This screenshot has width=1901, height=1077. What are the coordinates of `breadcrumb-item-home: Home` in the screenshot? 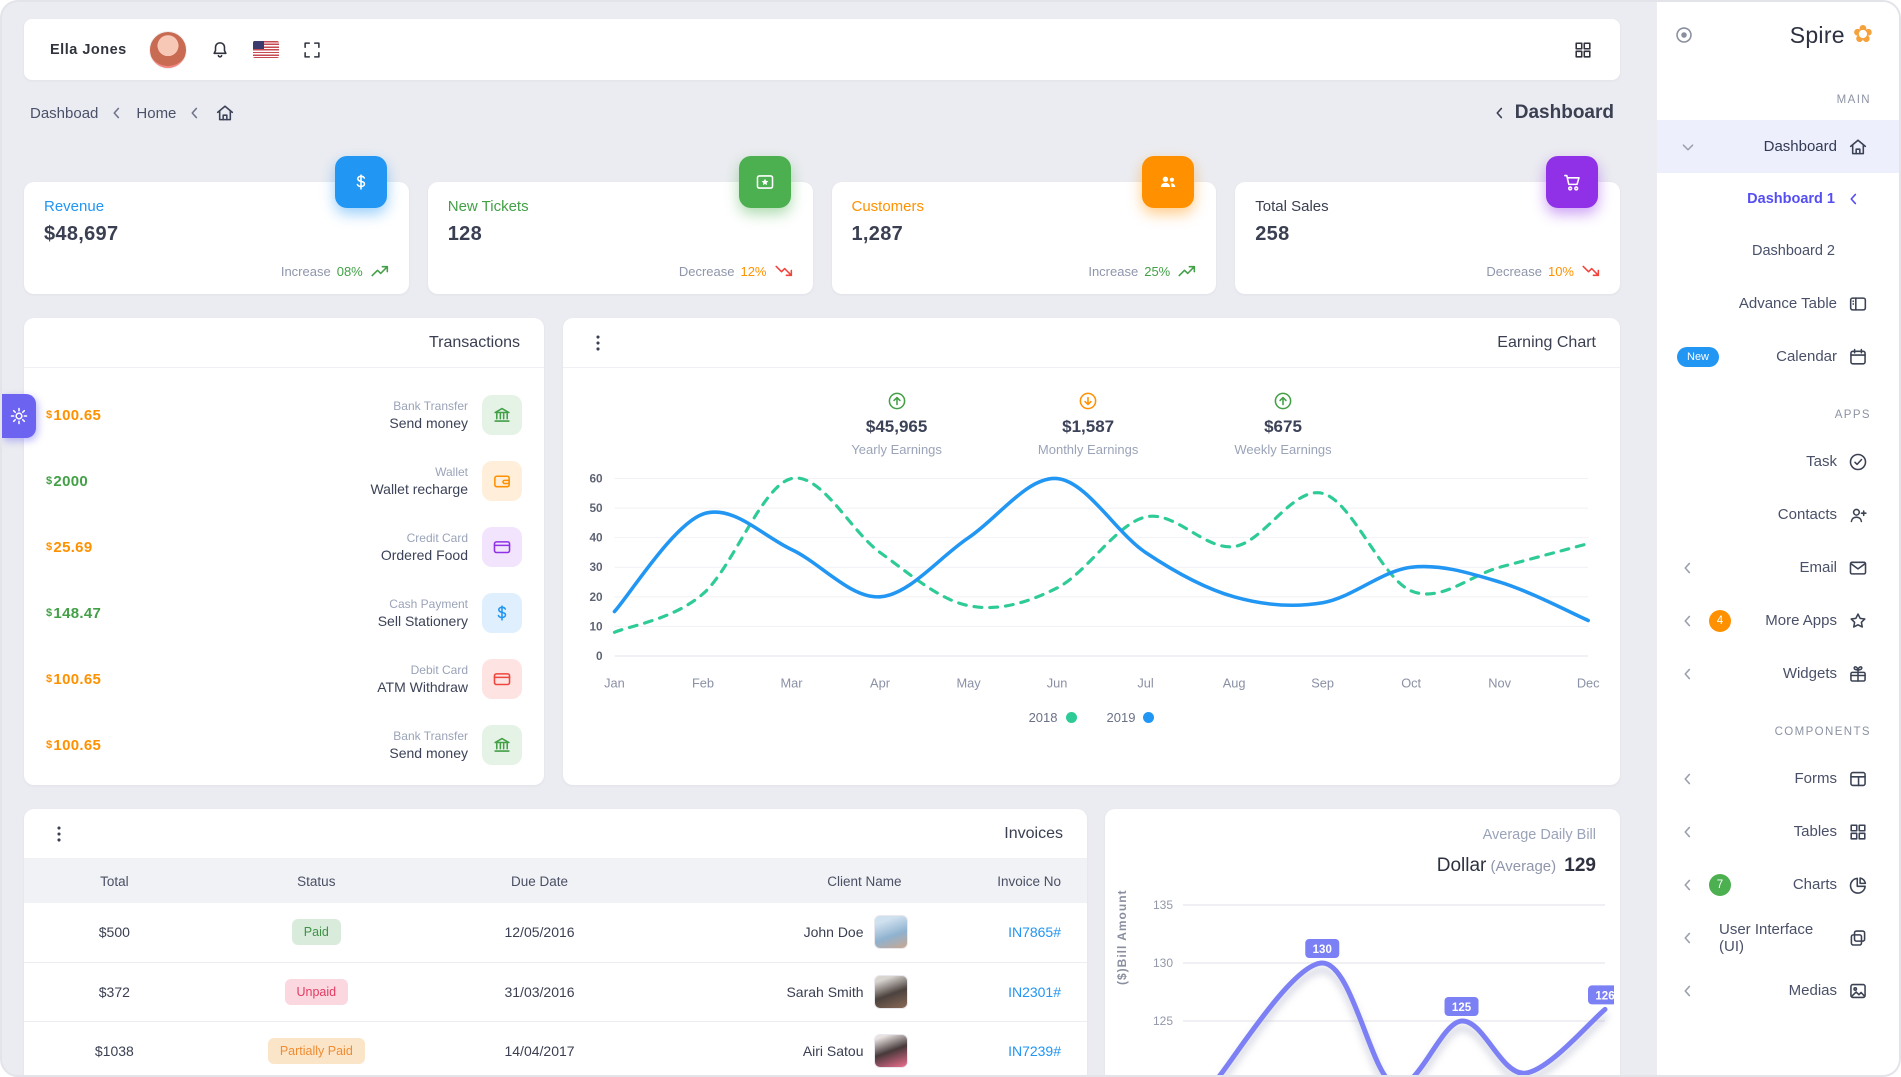 It's located at (156, 113).